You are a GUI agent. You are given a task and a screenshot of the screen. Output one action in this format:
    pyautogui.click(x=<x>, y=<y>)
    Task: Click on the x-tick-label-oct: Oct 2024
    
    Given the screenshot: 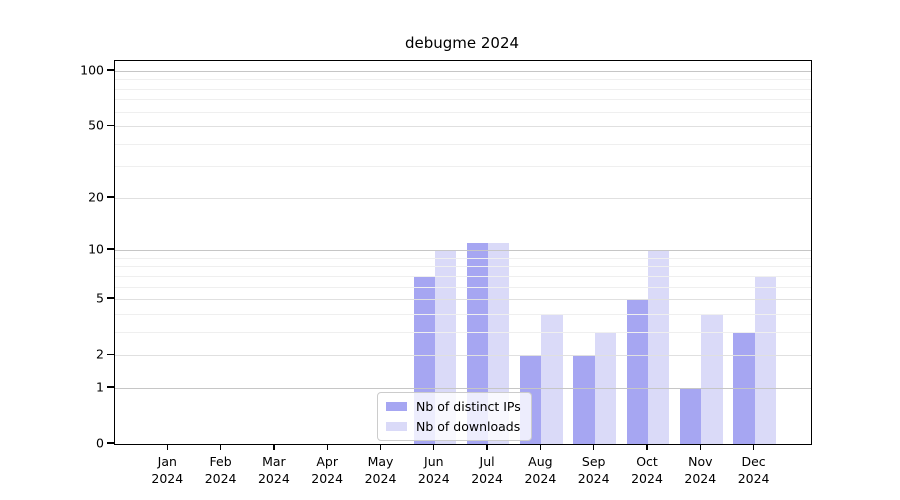 What is the action you would take?
    pyautogui.click(x=647, y=470)
    